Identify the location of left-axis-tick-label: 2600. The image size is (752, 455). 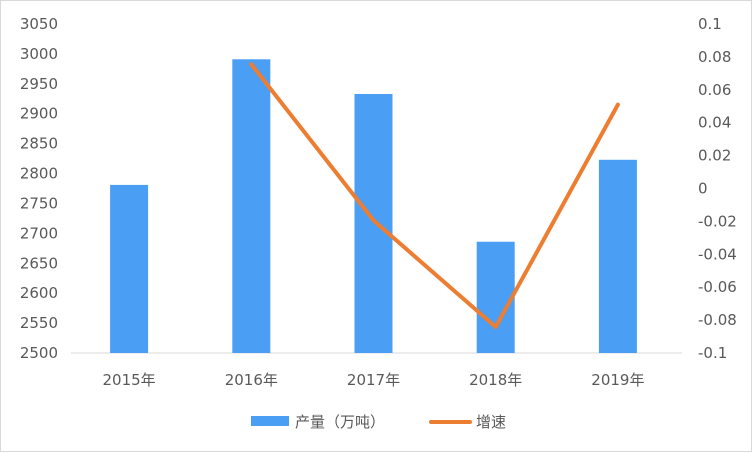
(39, 293).